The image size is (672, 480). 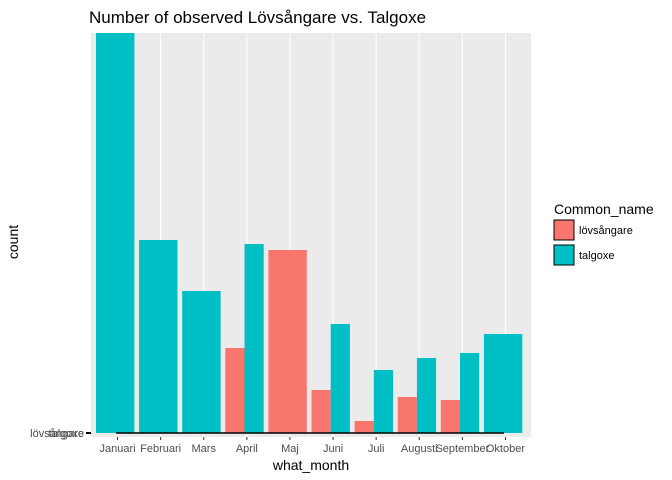 What do you see at coordinates (66, 434) in the screenshot?
I see `y-tick-label-talgoxe: talgoxe` at bounding box center [66, 434].